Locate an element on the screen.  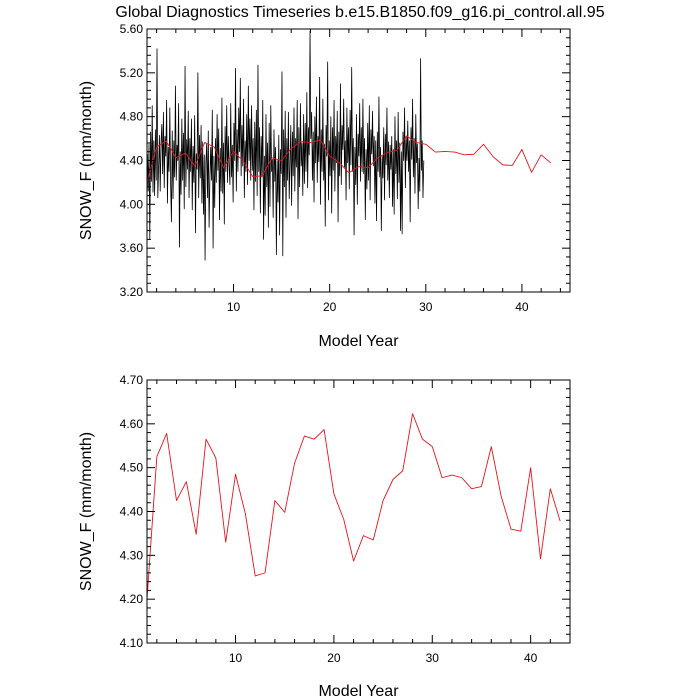
bottom-panel-ytick-label: 4.20 is located at coordinates (132, 599).